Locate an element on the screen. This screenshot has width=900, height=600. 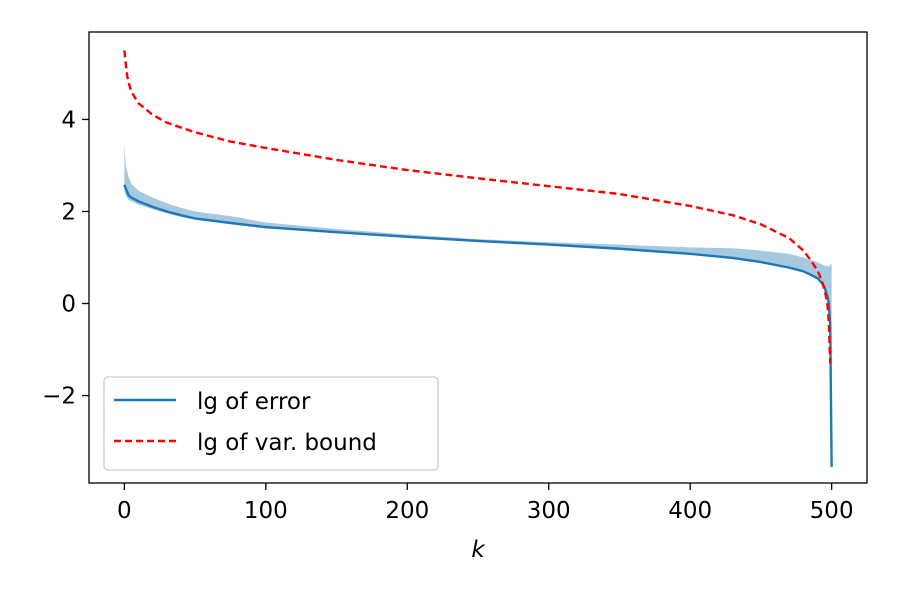
legend-label-bound: lg of var. bound is located at coordinates (287, 443).